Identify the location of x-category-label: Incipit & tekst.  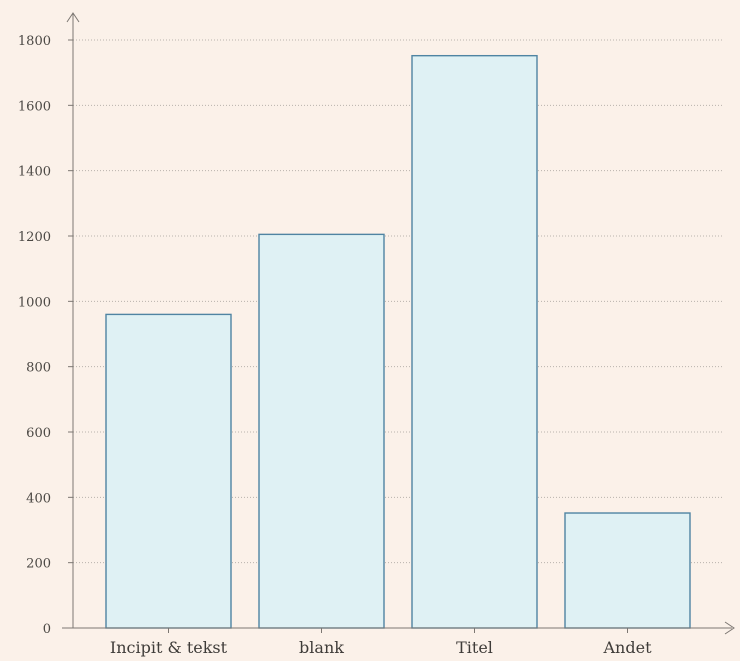
(169, 647).